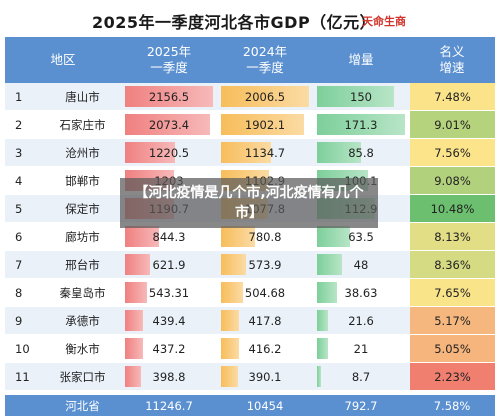 This screenshot has width=500, height=416. What do you see at coordinates (22, 376) in the screenshot?
I see `rank-number: 11` at bounding box center [22, 376].